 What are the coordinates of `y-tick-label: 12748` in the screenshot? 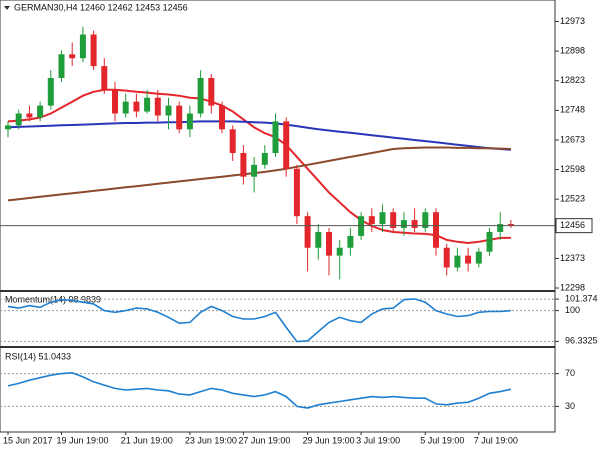 It's located at (572, 110).